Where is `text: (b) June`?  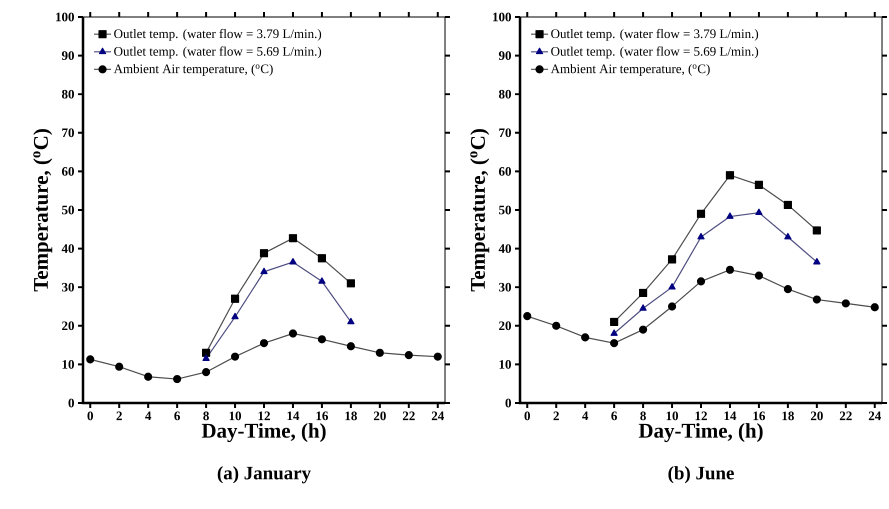 text: (b) June is located at coordinates (701, 475).